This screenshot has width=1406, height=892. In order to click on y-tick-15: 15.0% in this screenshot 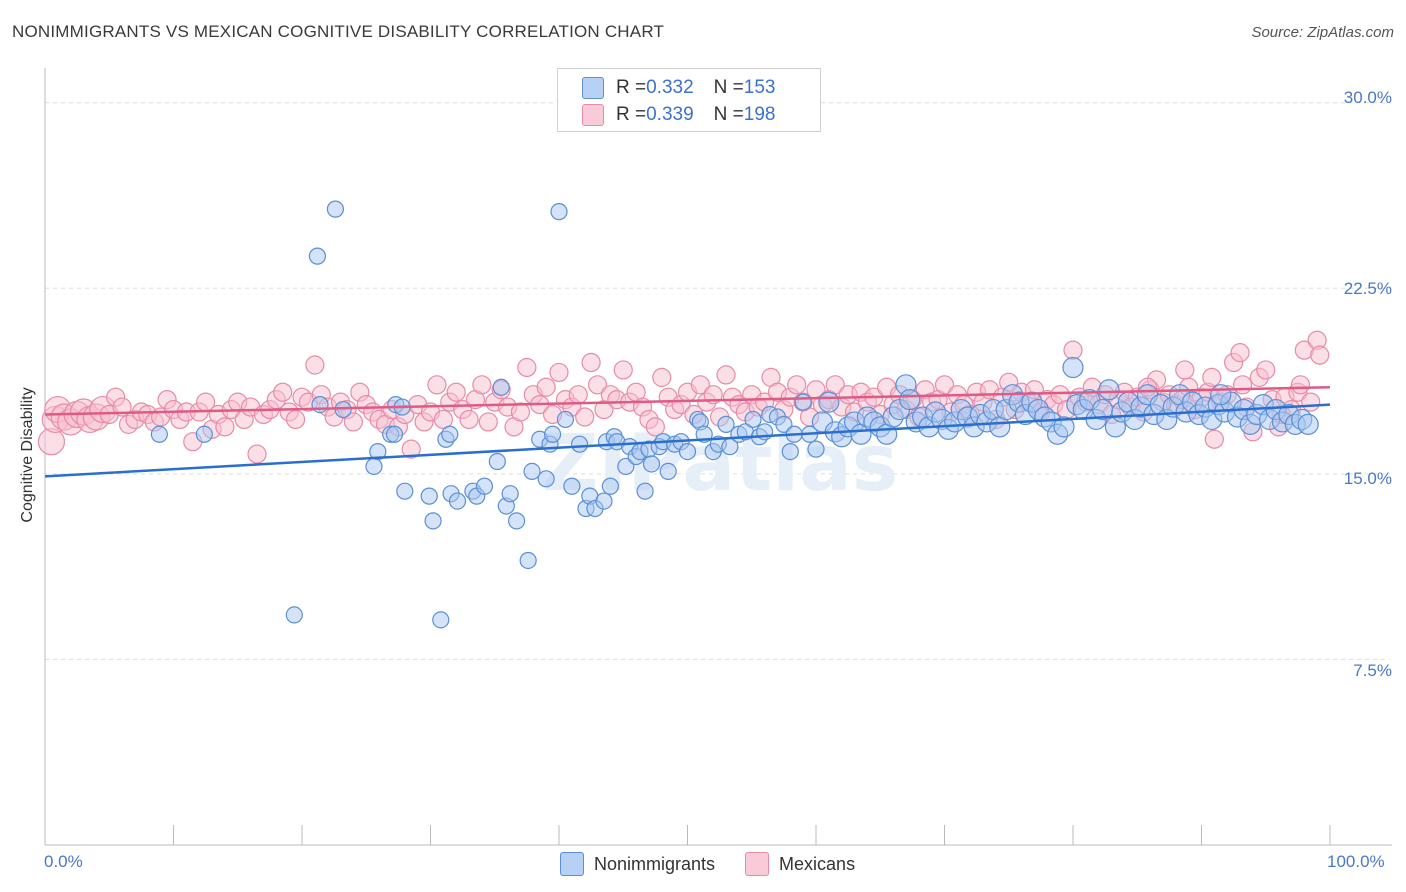, I will do `click(1367, 478)`.